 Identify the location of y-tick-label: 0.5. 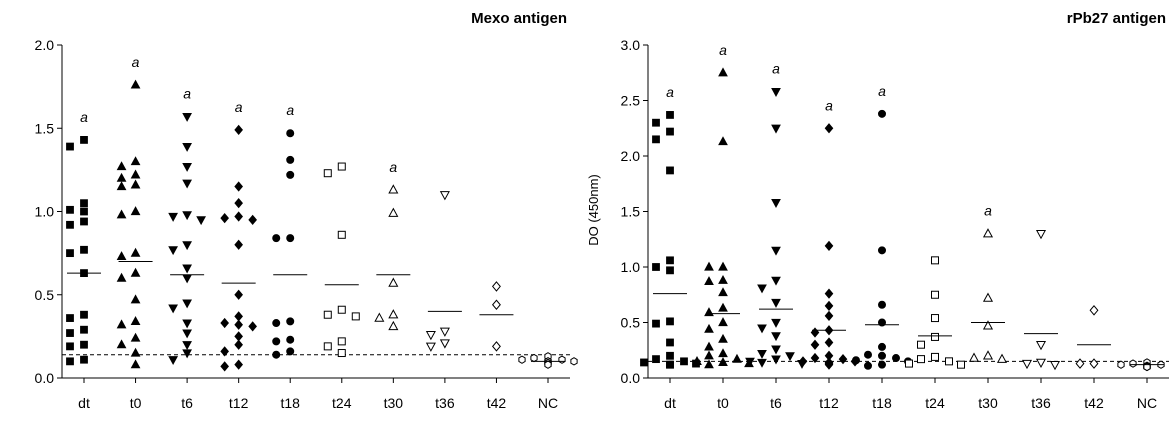
(631, 323).